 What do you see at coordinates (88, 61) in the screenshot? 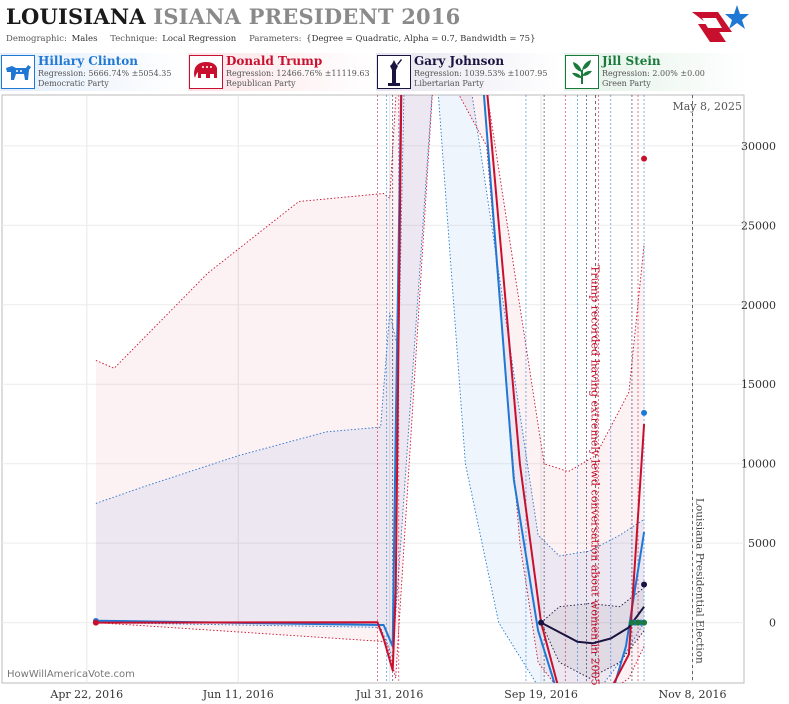
I see `candidate-name: Hillary Clinton` at bounding box center [88, 61].